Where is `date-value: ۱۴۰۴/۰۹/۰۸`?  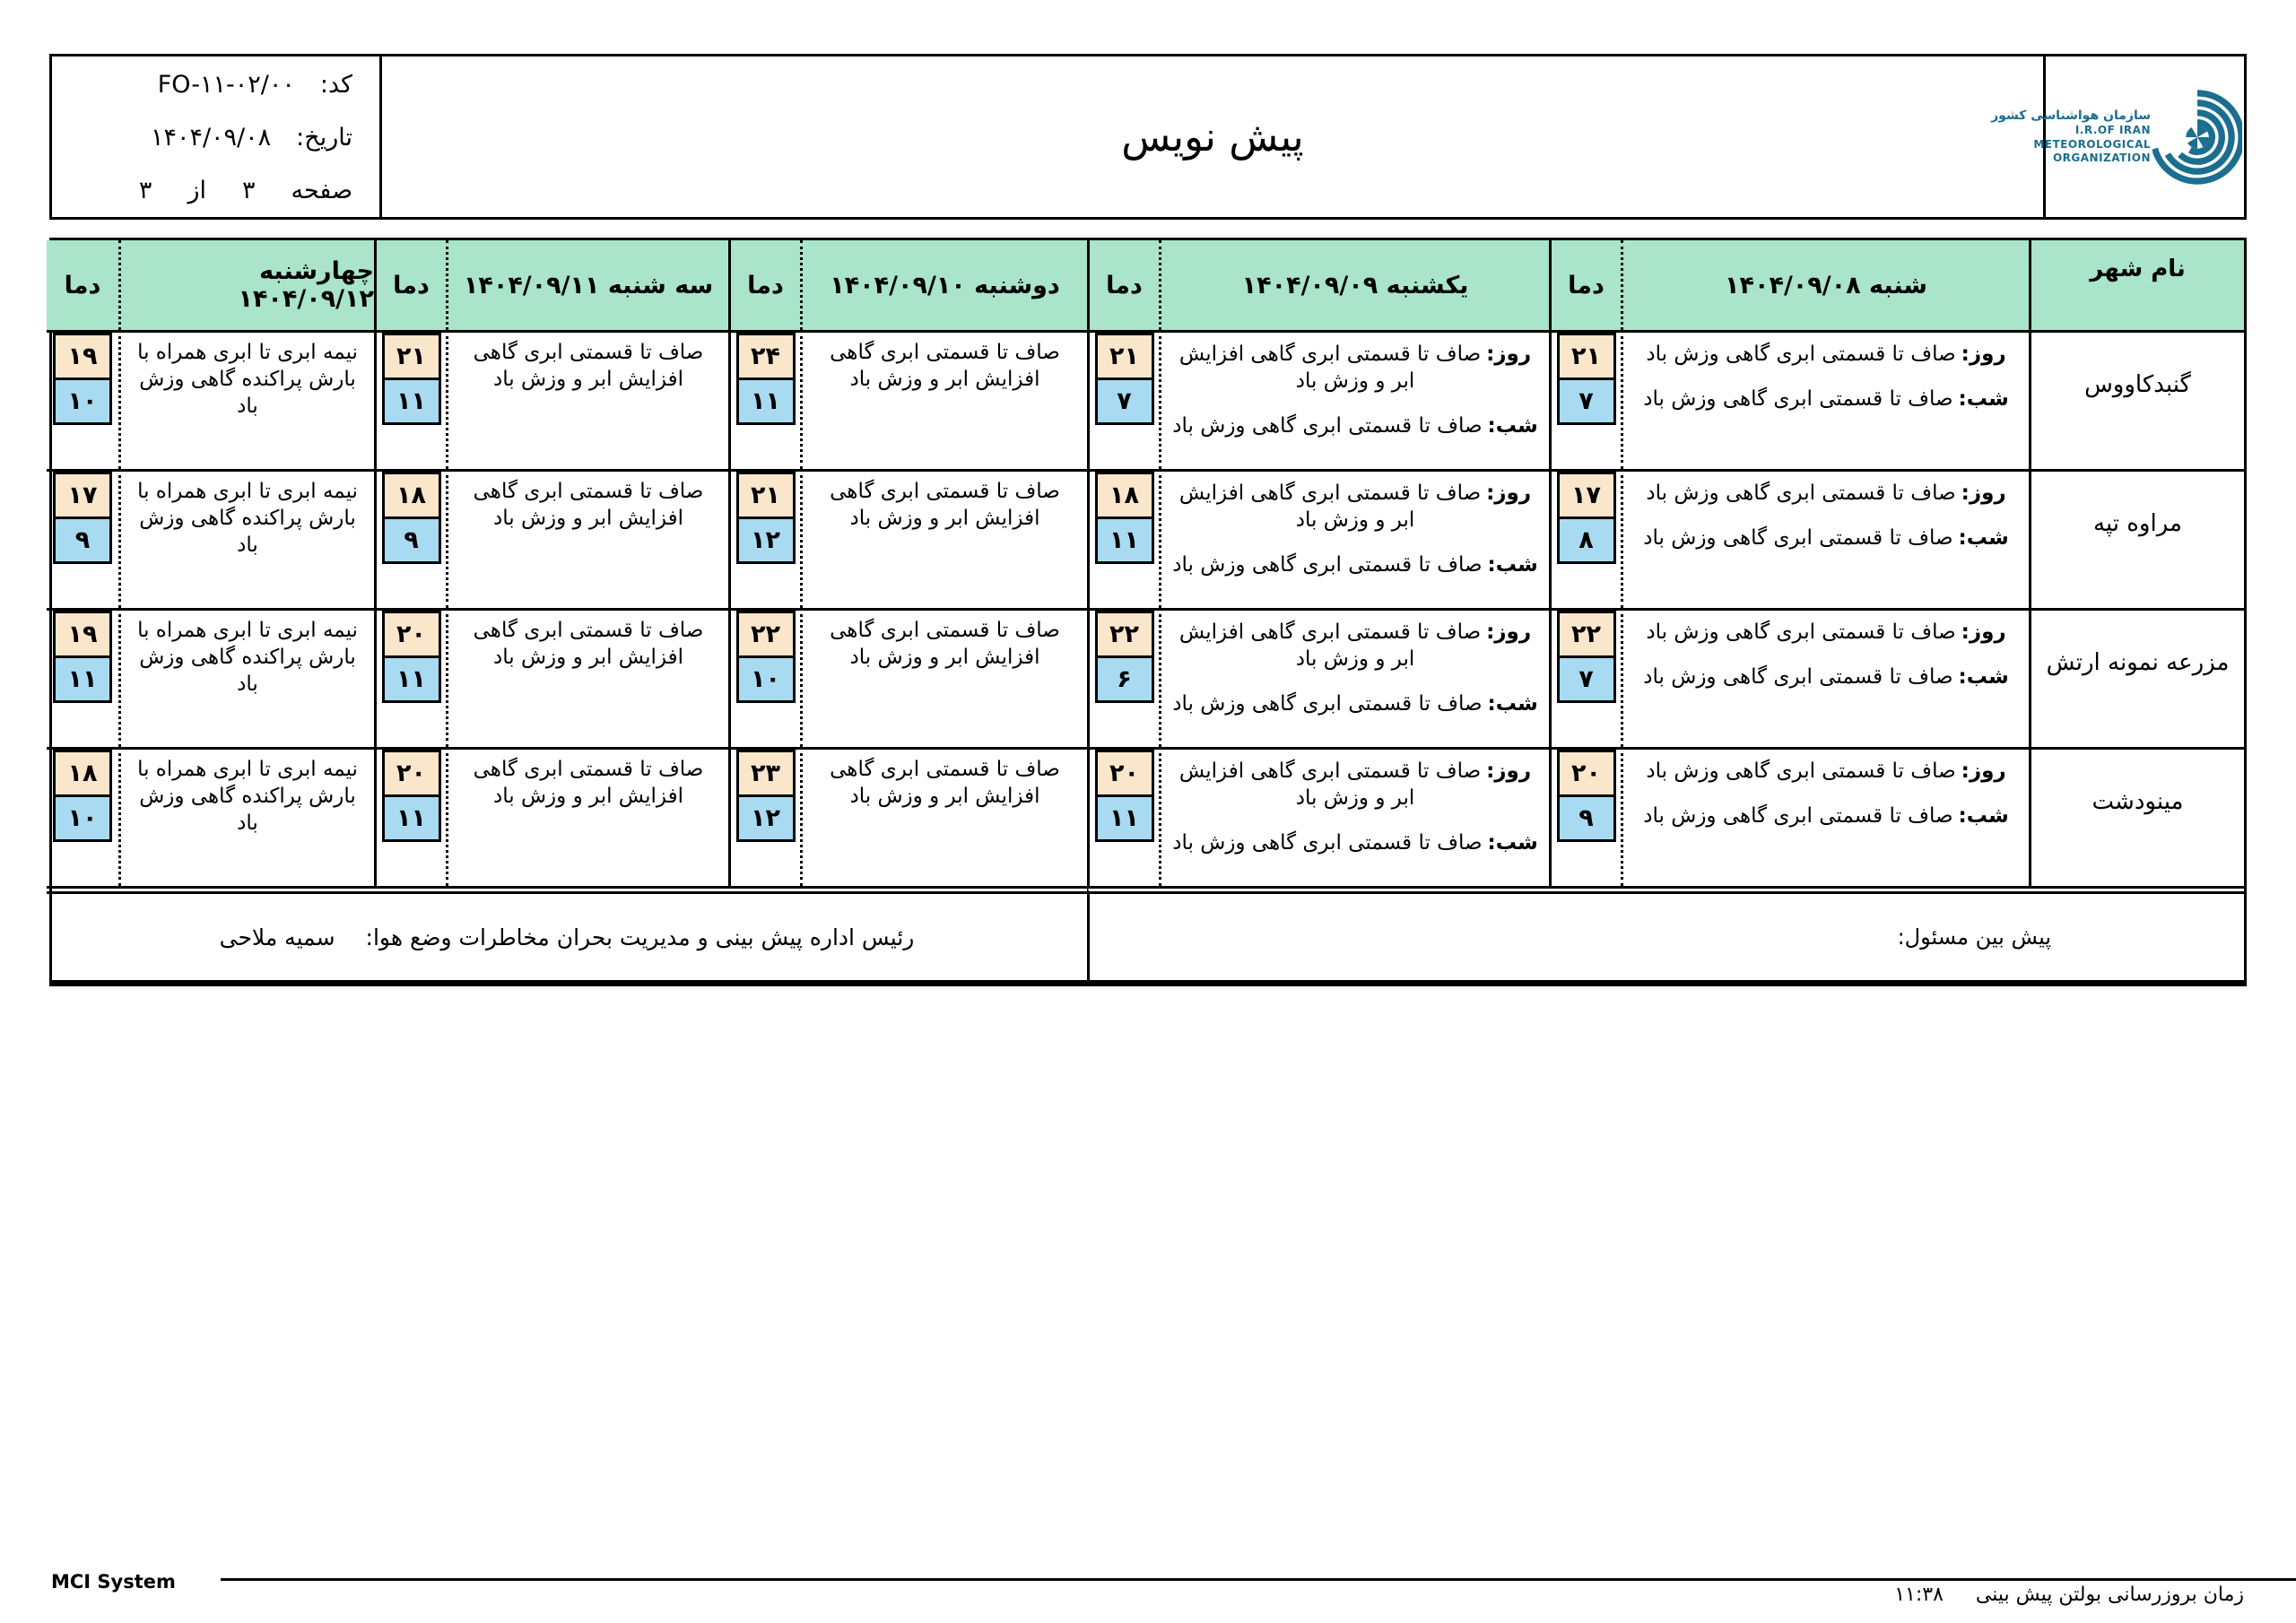
date-value: ۱۴۰۴/۰۹/۰۸ is located at coordinates (211, 138).